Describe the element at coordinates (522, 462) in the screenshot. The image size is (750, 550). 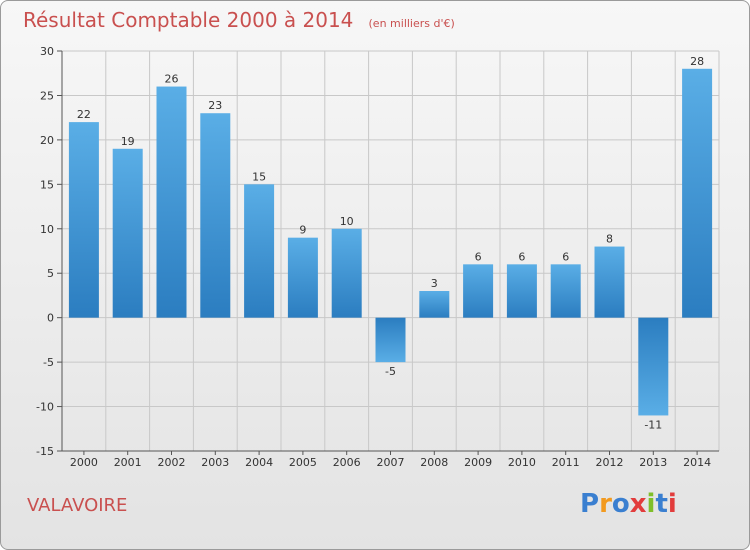
I see `x-tick-label: 2010` at that location.